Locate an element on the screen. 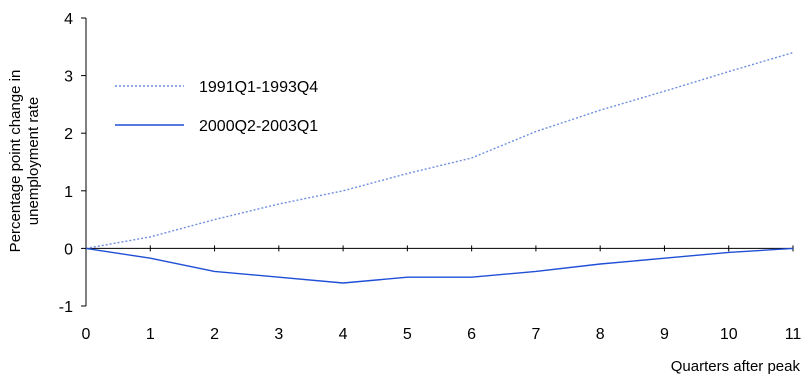 The image size is (804, 377). x-tick-label: 8 is located at coordinates (600, 334).